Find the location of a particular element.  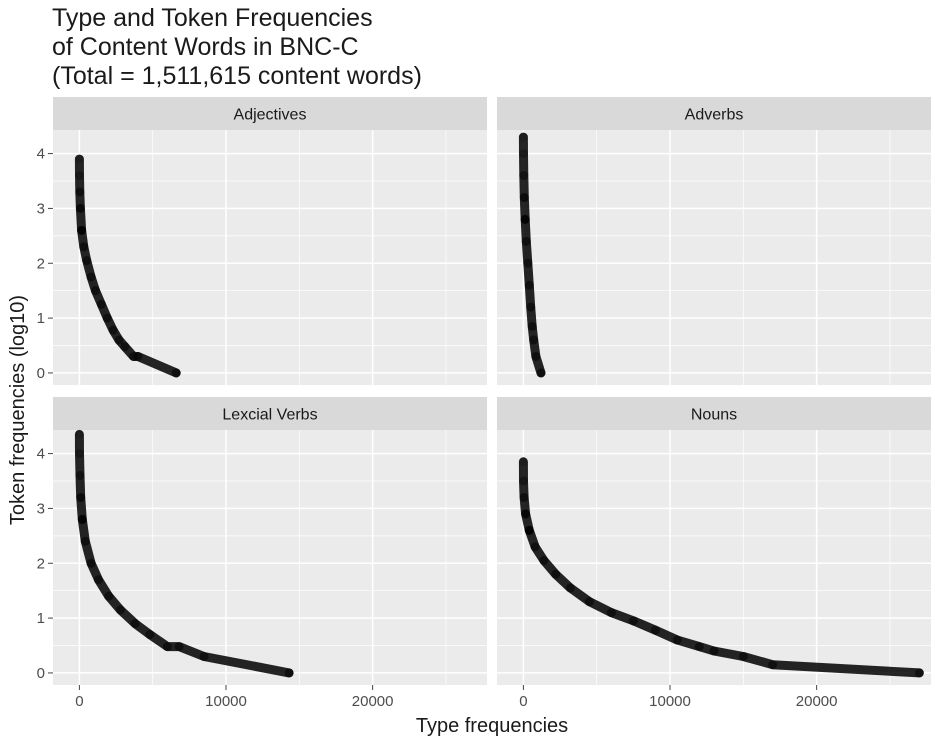

facet-strip-label: Adverbs is located at coordinates (714, 115).